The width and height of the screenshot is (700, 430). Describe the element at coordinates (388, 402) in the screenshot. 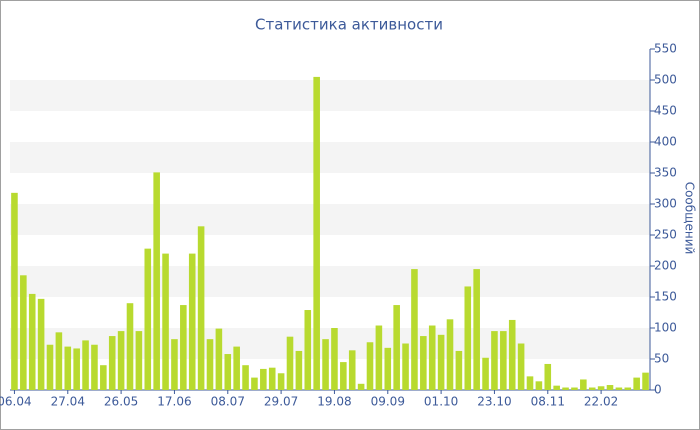

I see `x-tick-label: 09.09` at that location.